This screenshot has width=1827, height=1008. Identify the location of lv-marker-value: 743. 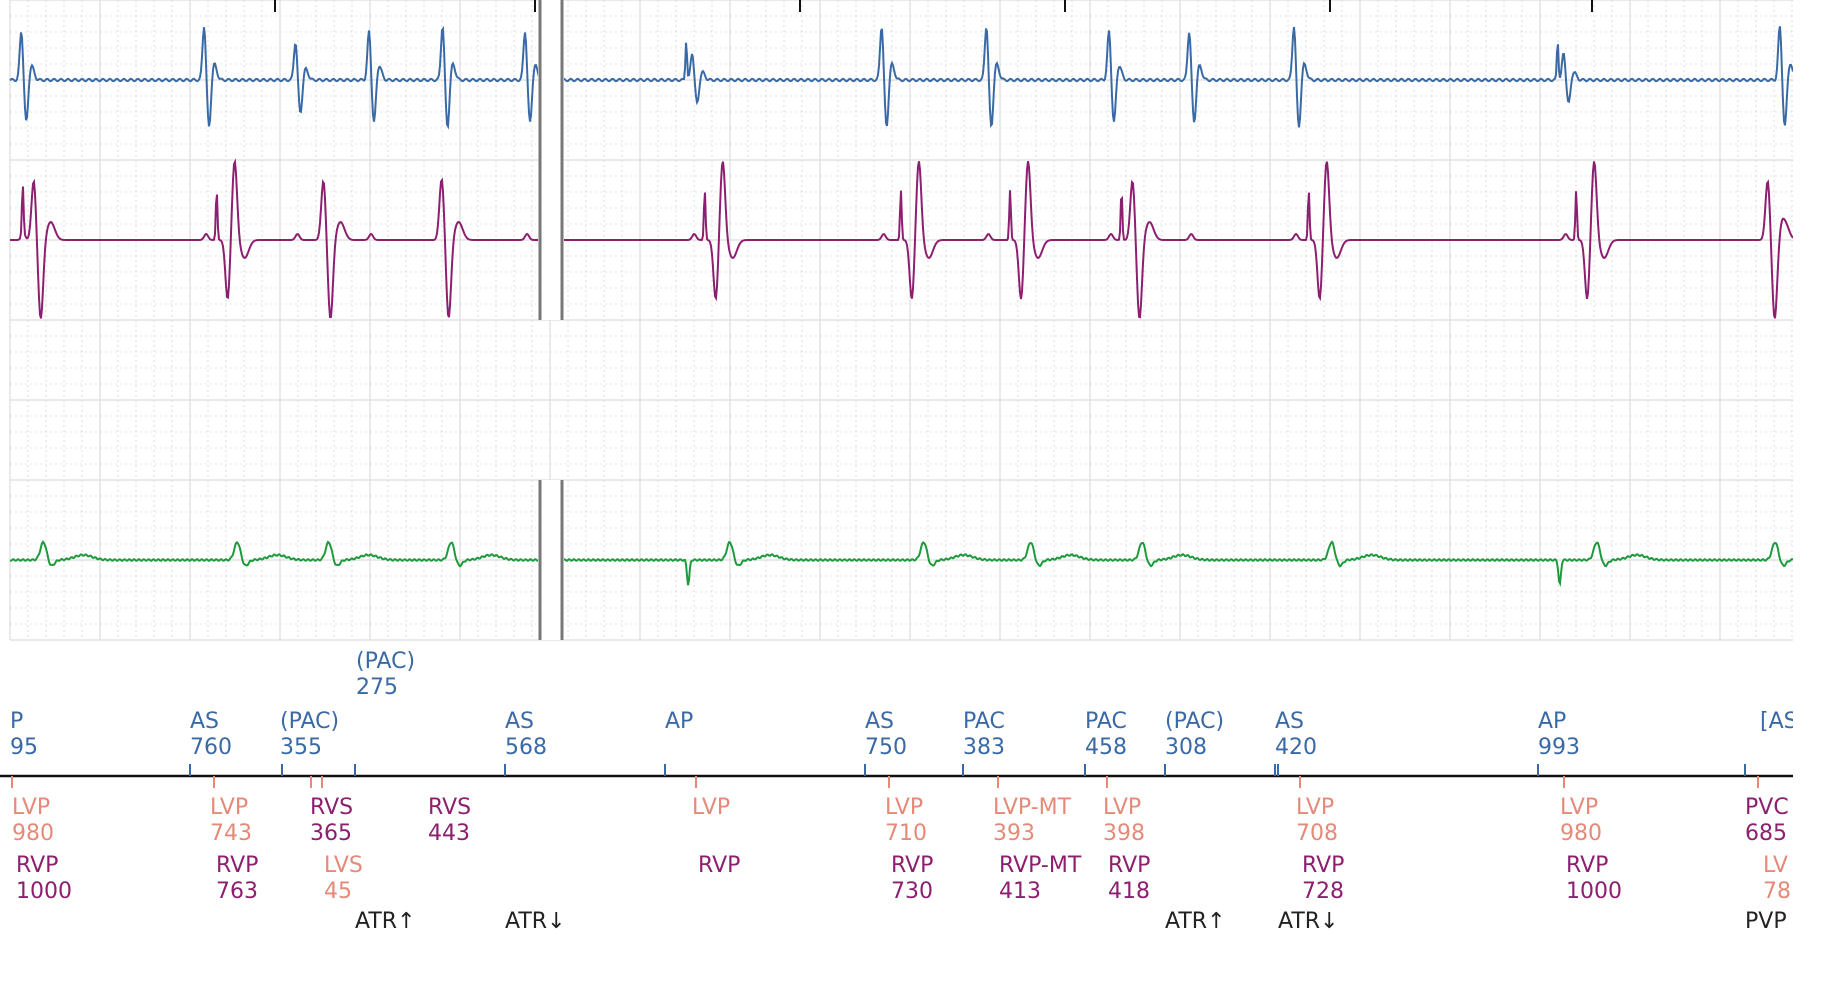
(231, 833).